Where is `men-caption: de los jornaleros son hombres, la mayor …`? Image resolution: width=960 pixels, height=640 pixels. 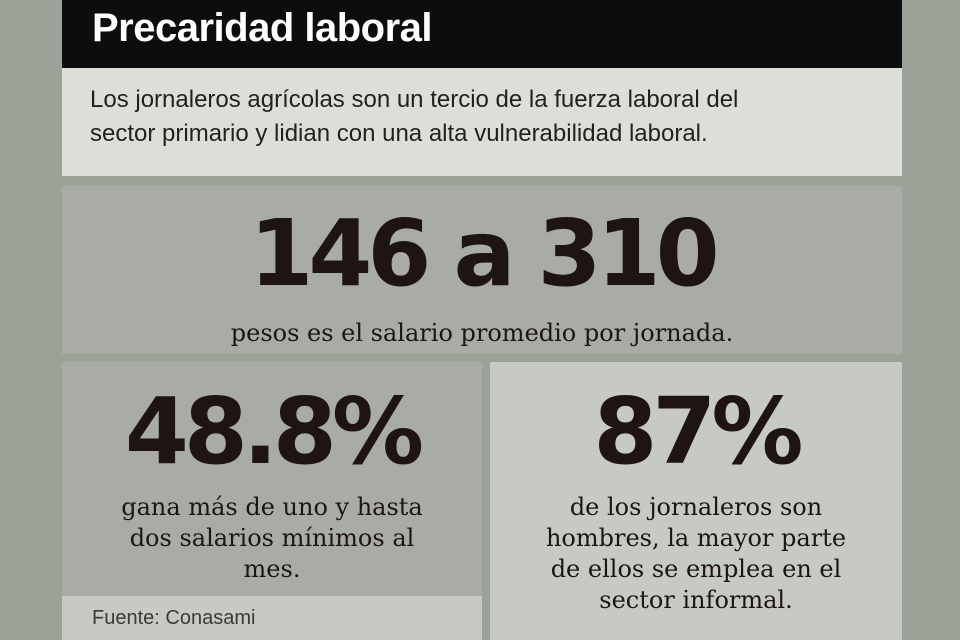
men-caption: de los jornaleros son hombres, la mayor … is located at coordinates (696, 554).